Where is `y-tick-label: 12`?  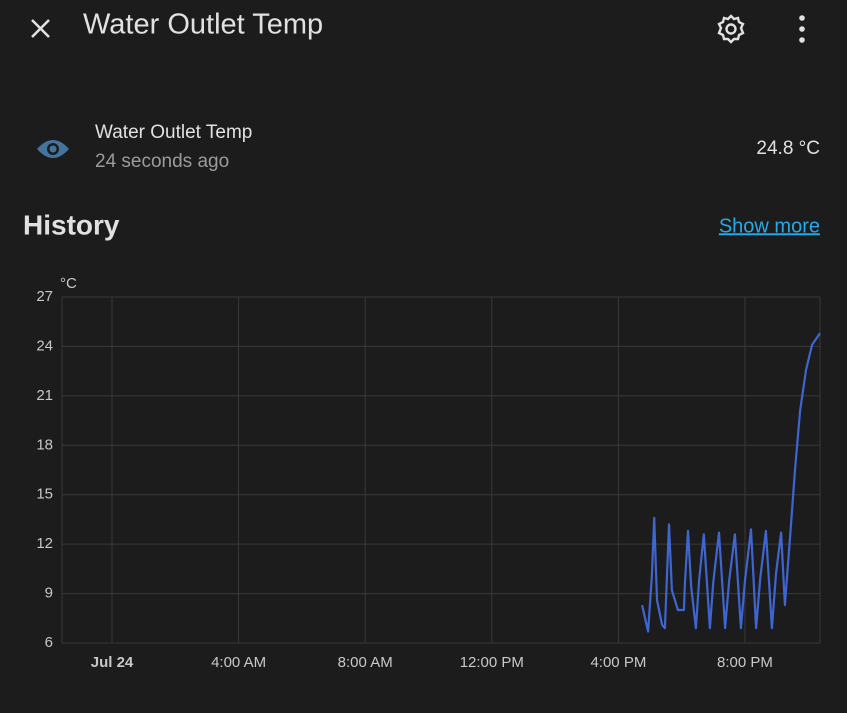 y-tick-label: 12 is located at coordinates (44, 543).